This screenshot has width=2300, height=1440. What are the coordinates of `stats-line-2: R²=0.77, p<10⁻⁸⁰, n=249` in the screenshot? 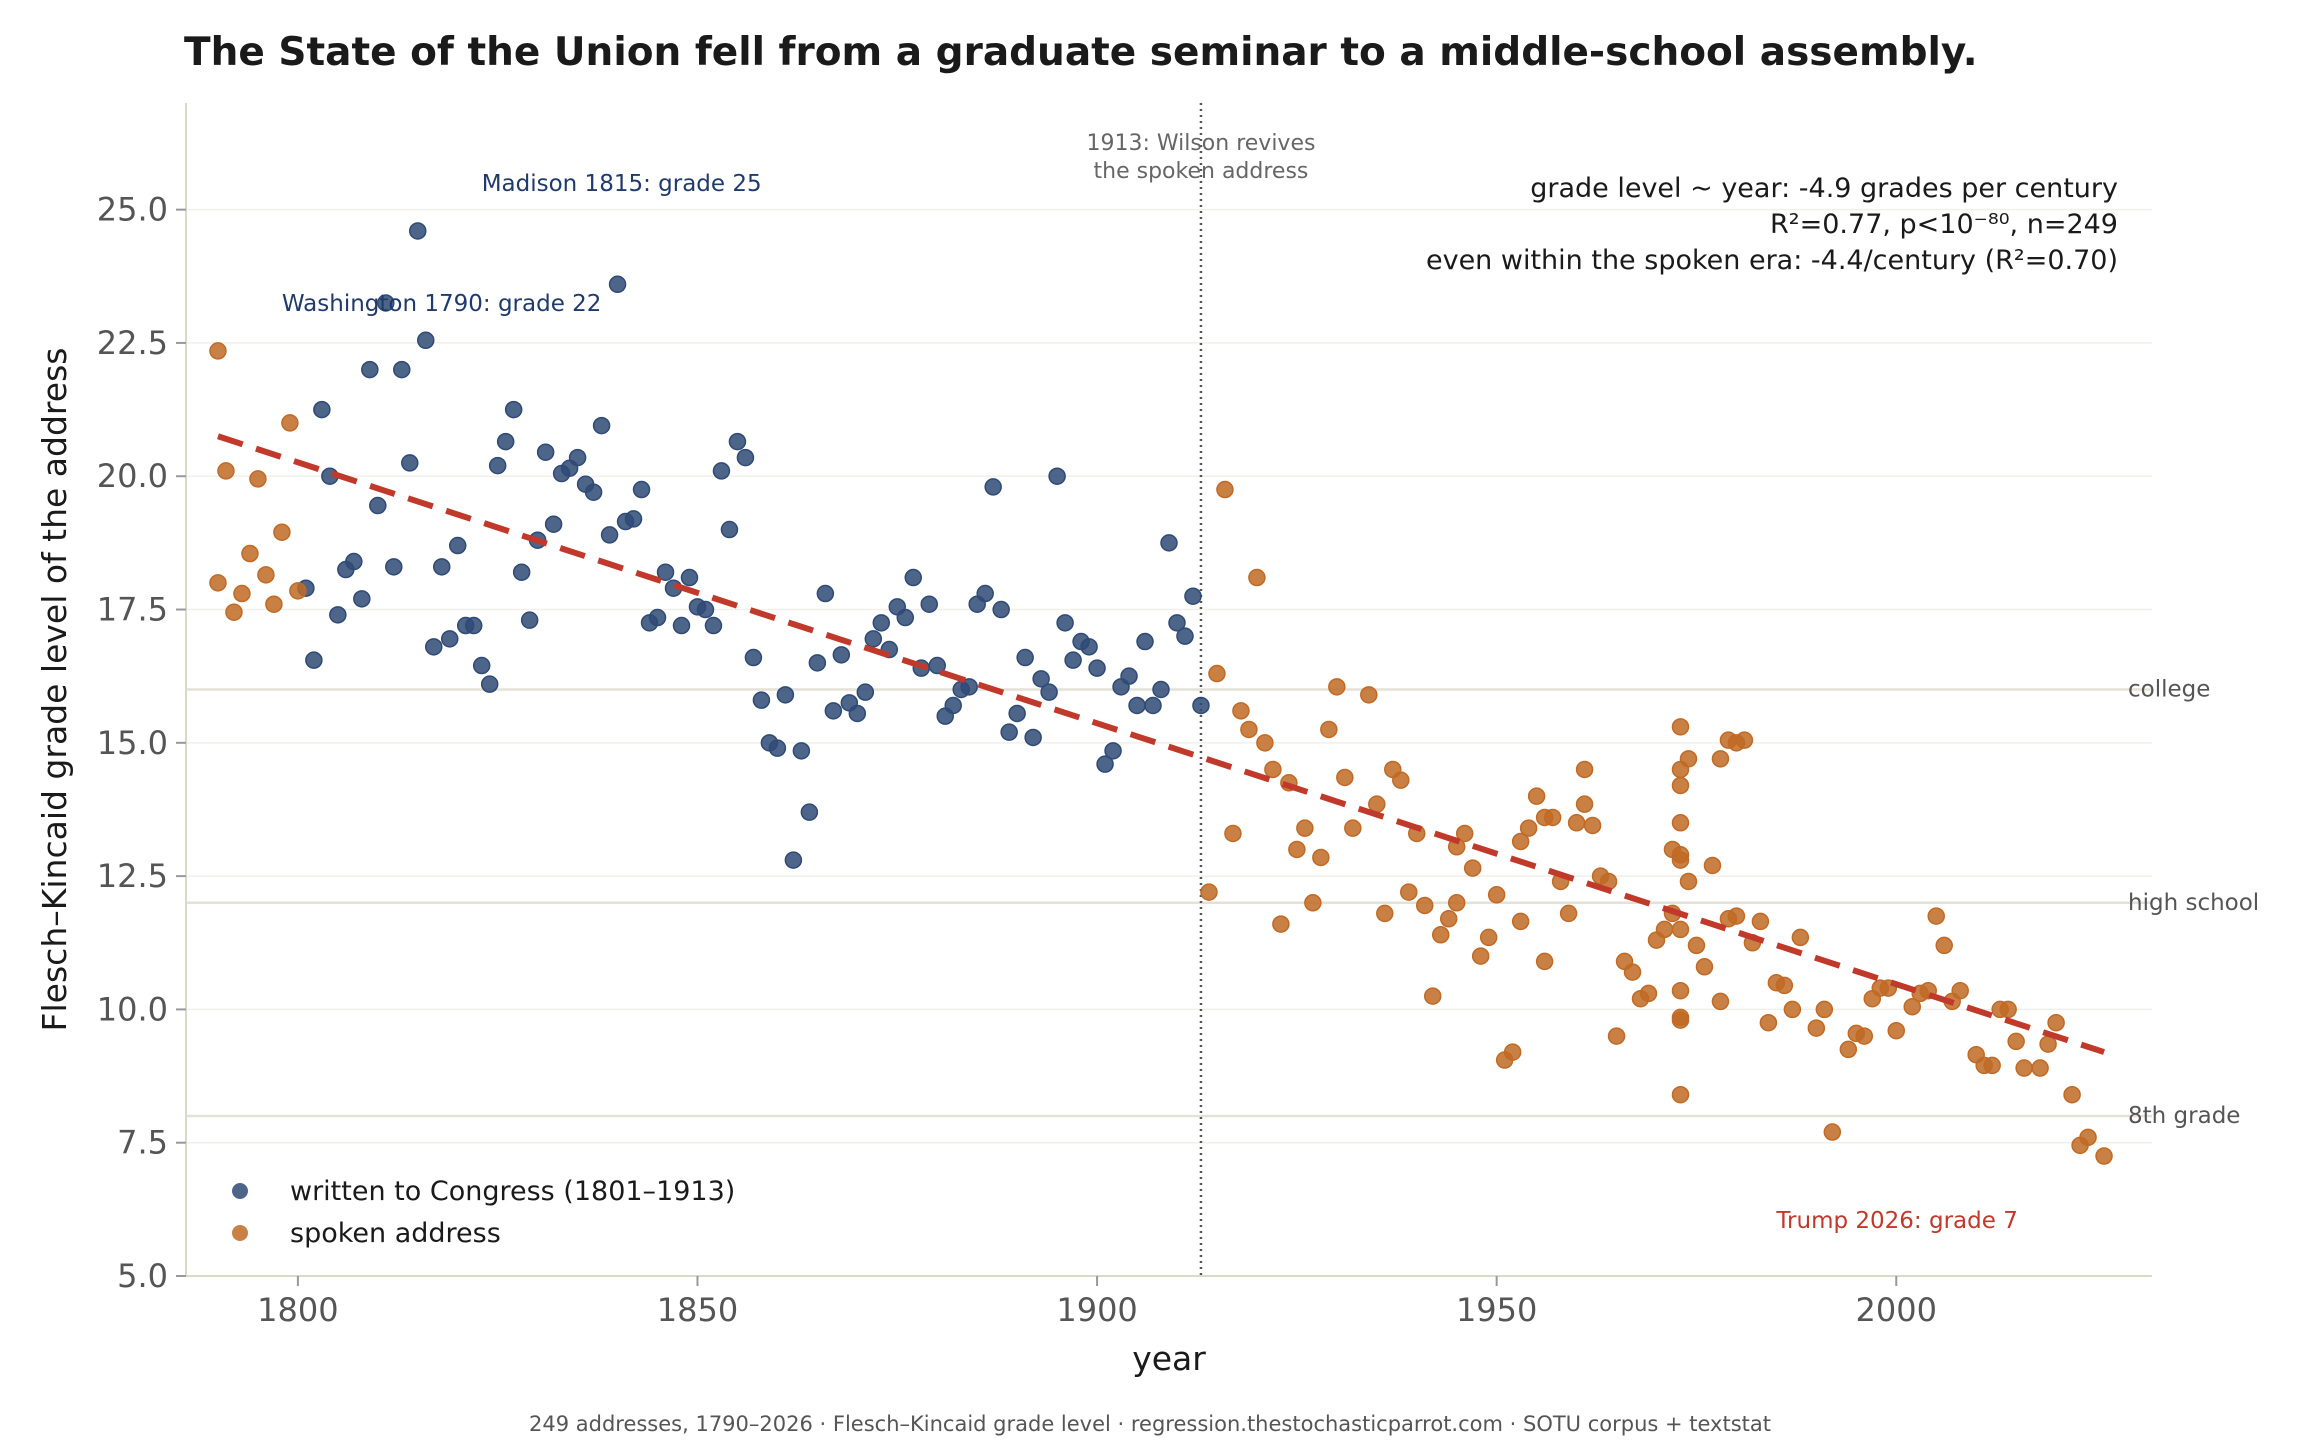 It's located at (1944, 224).